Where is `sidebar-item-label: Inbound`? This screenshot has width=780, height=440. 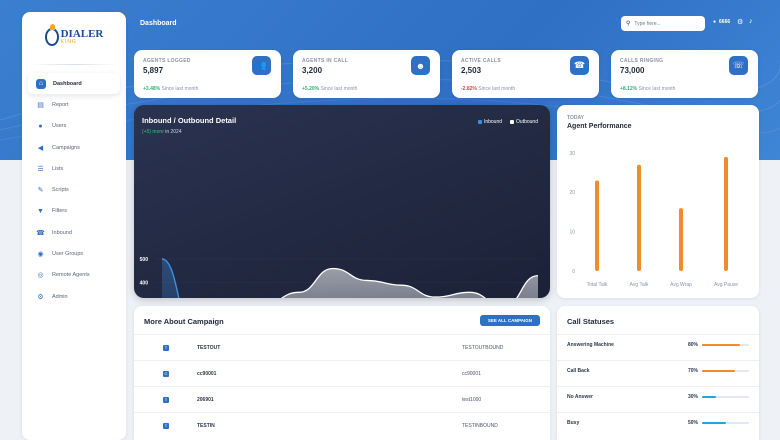
sidebar-item-label: Inbound is located at coordinates (62, 232).